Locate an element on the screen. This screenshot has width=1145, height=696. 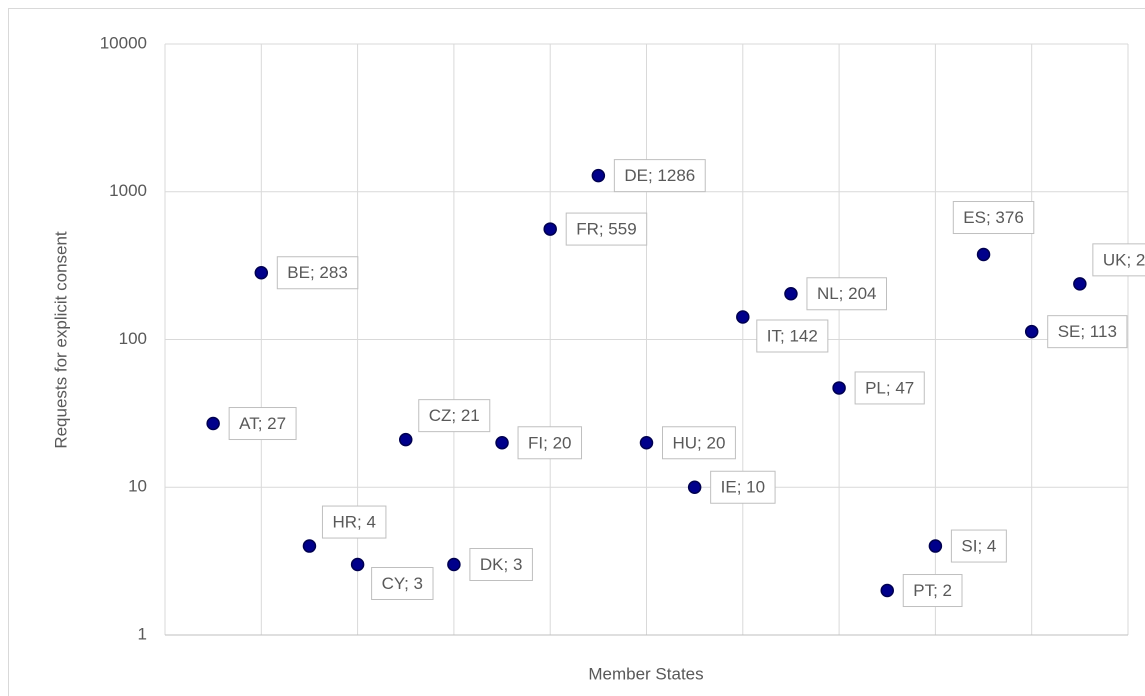
data-label: PL; 47 is located at coordinates (889, 388).